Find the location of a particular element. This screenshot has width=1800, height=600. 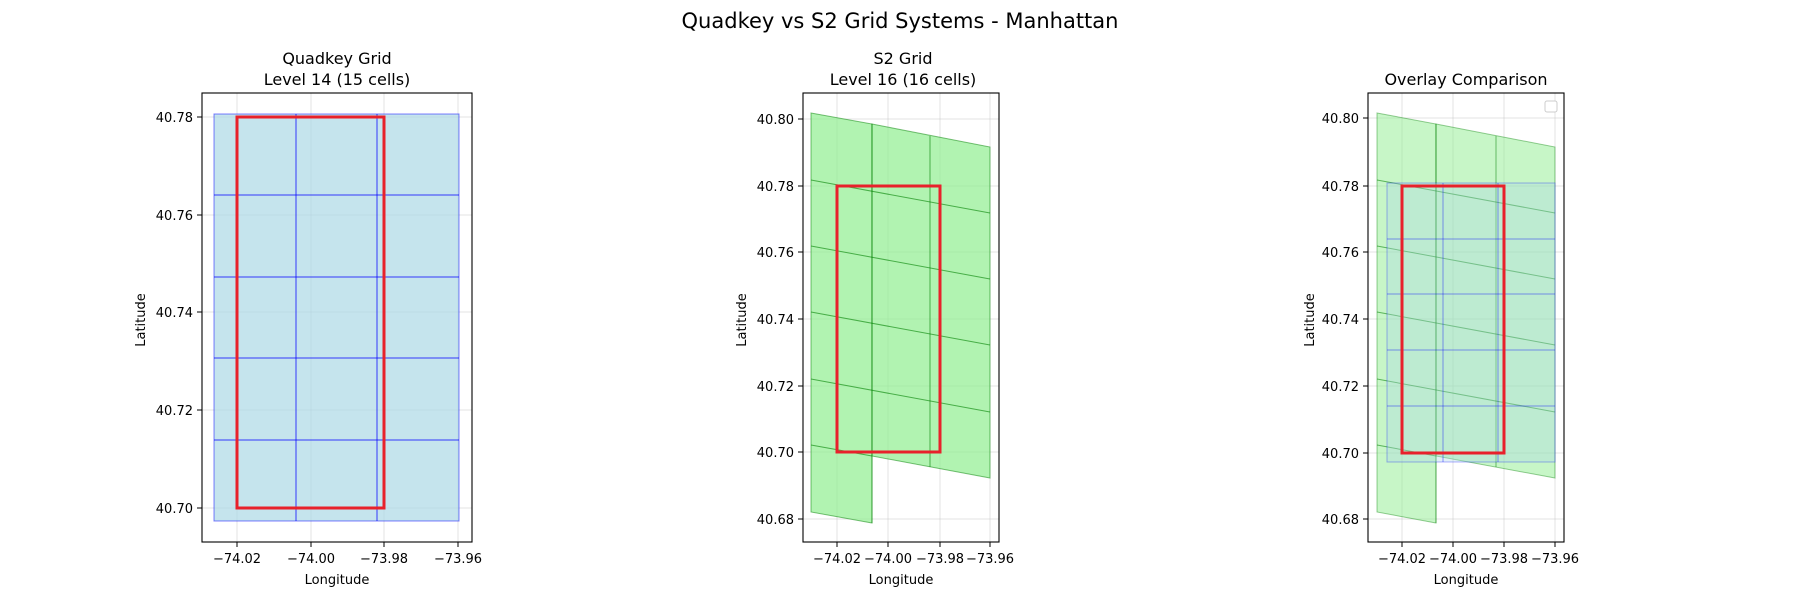

y-axis: 40.70 40.72 40.74 40.76 40.78 Latitude is located at coordinates (168, 314).